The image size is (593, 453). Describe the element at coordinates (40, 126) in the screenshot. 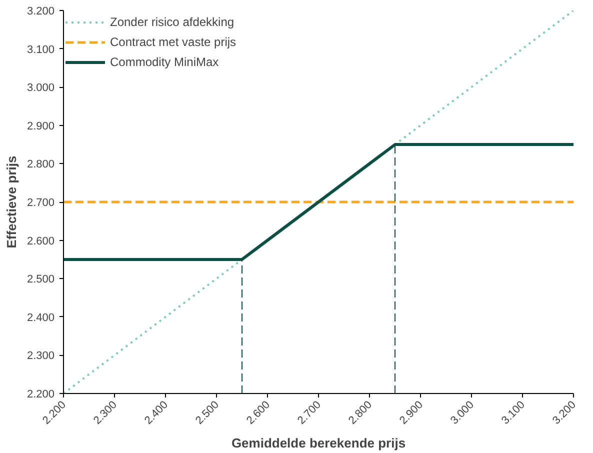

I see `y-tick-label: 2.900` at that location.